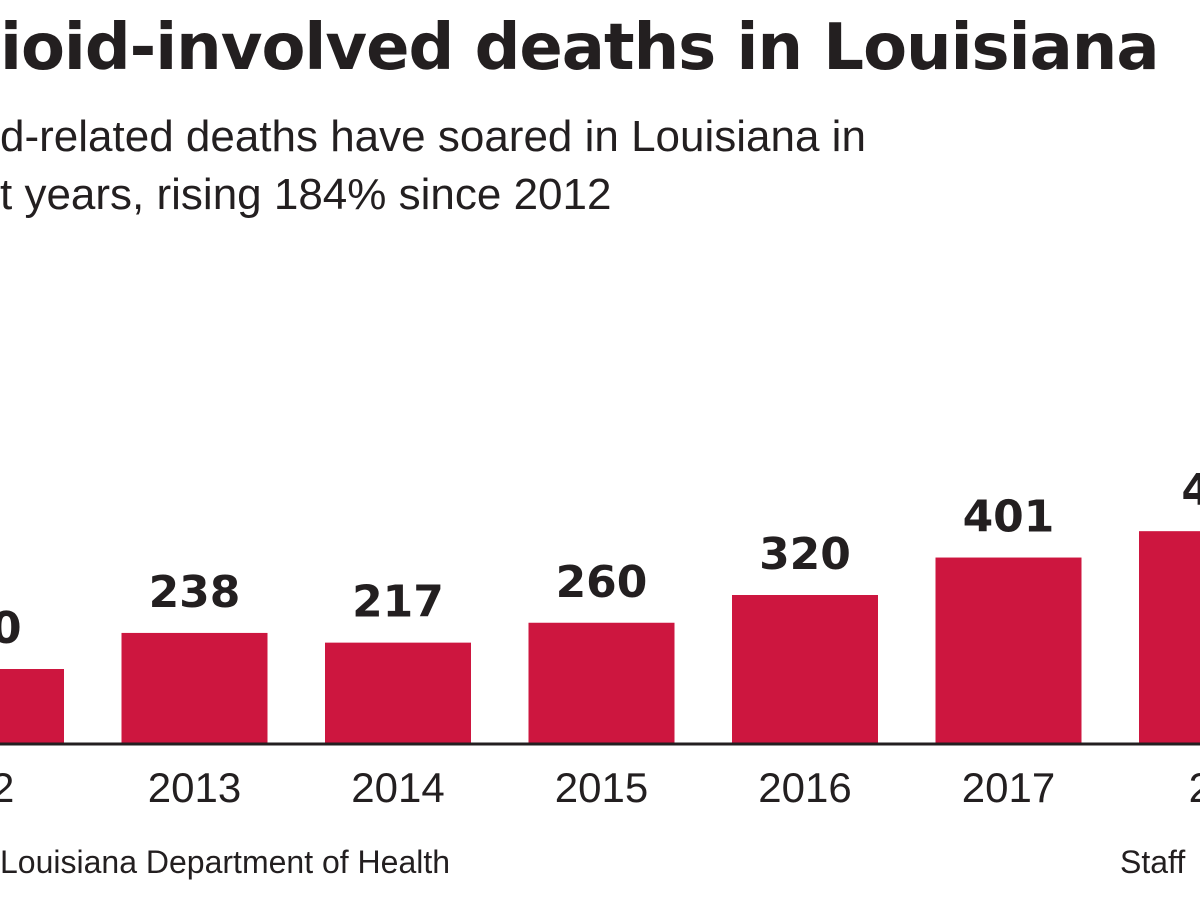  What do you see at coordinates (195, 592) in the screenshot?
I see `value-label-2013: 238` at bounding box center [195, 592].